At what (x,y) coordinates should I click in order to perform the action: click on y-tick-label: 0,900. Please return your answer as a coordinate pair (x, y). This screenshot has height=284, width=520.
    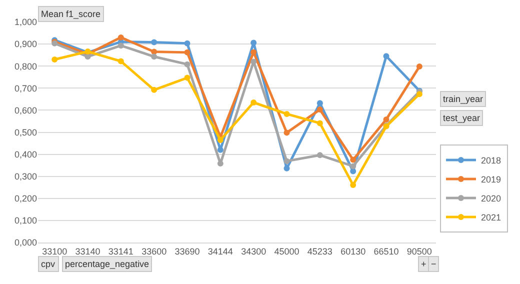
    Looking at the image, I should click on (25, 44).